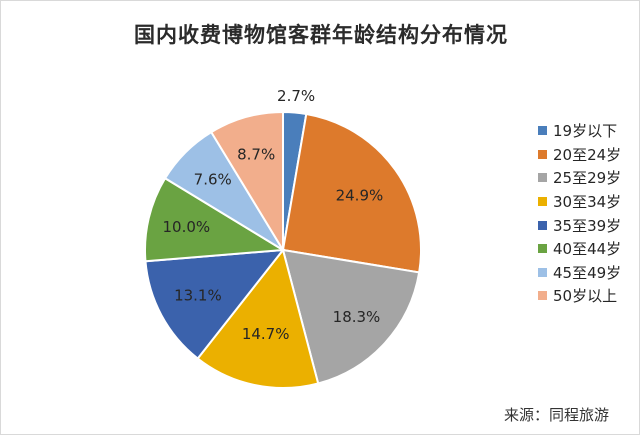 The image size is (640, 436). I want to click on source-note: 来源：同程旅游, so click(556, 415).